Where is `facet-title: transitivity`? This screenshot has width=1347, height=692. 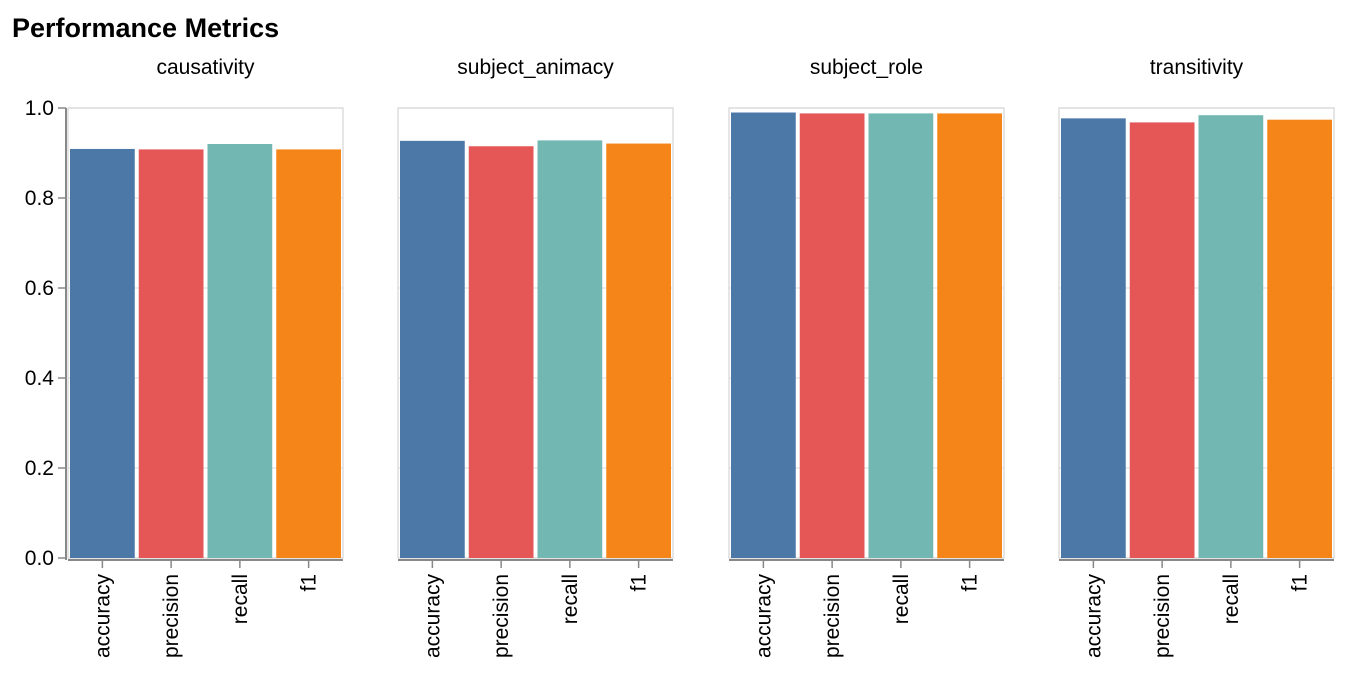
facet-title: transitivity is located at coordinates (1197, 67).